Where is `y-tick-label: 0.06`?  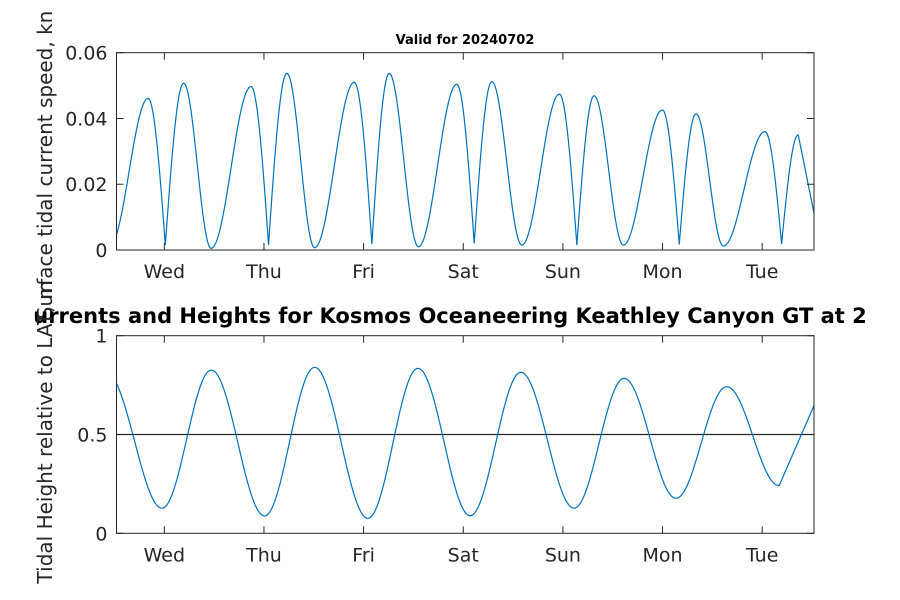 y-tick-label: 0.06 is located at coordinates (86, 54).